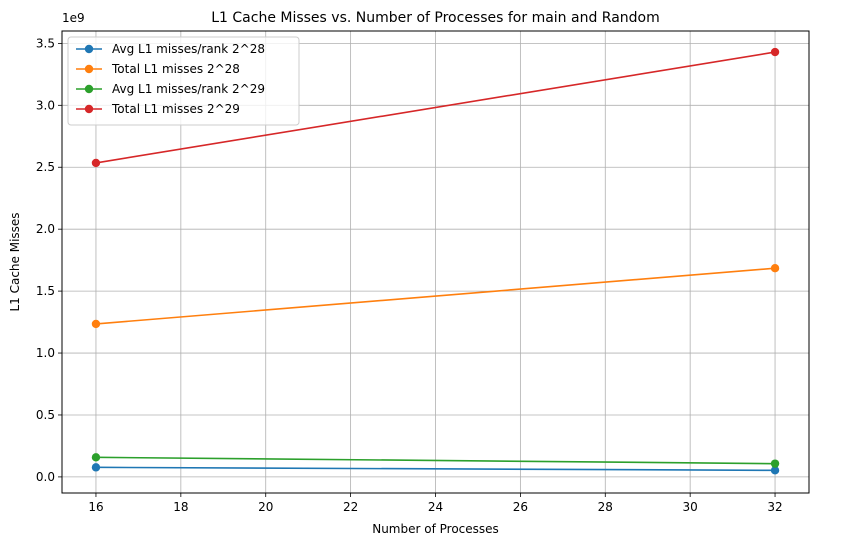 This screenshot has height=545, width=846. I want to click on legend-item: Total L1 misses 2^29, so click(158, 109).